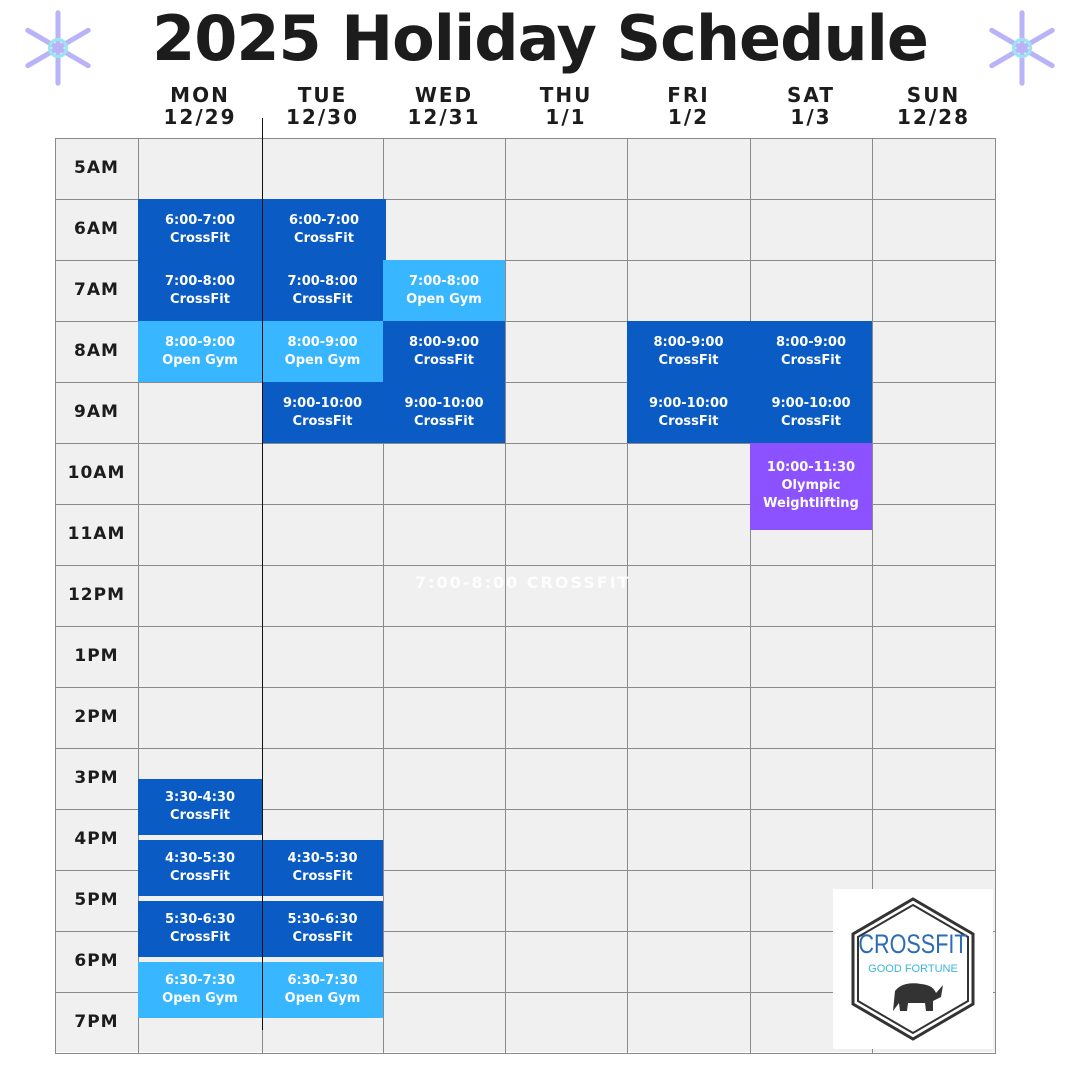 The width and height of the screenshot is (1080, 1080). I want to click on time-label: 1PM, so click(96, 656).